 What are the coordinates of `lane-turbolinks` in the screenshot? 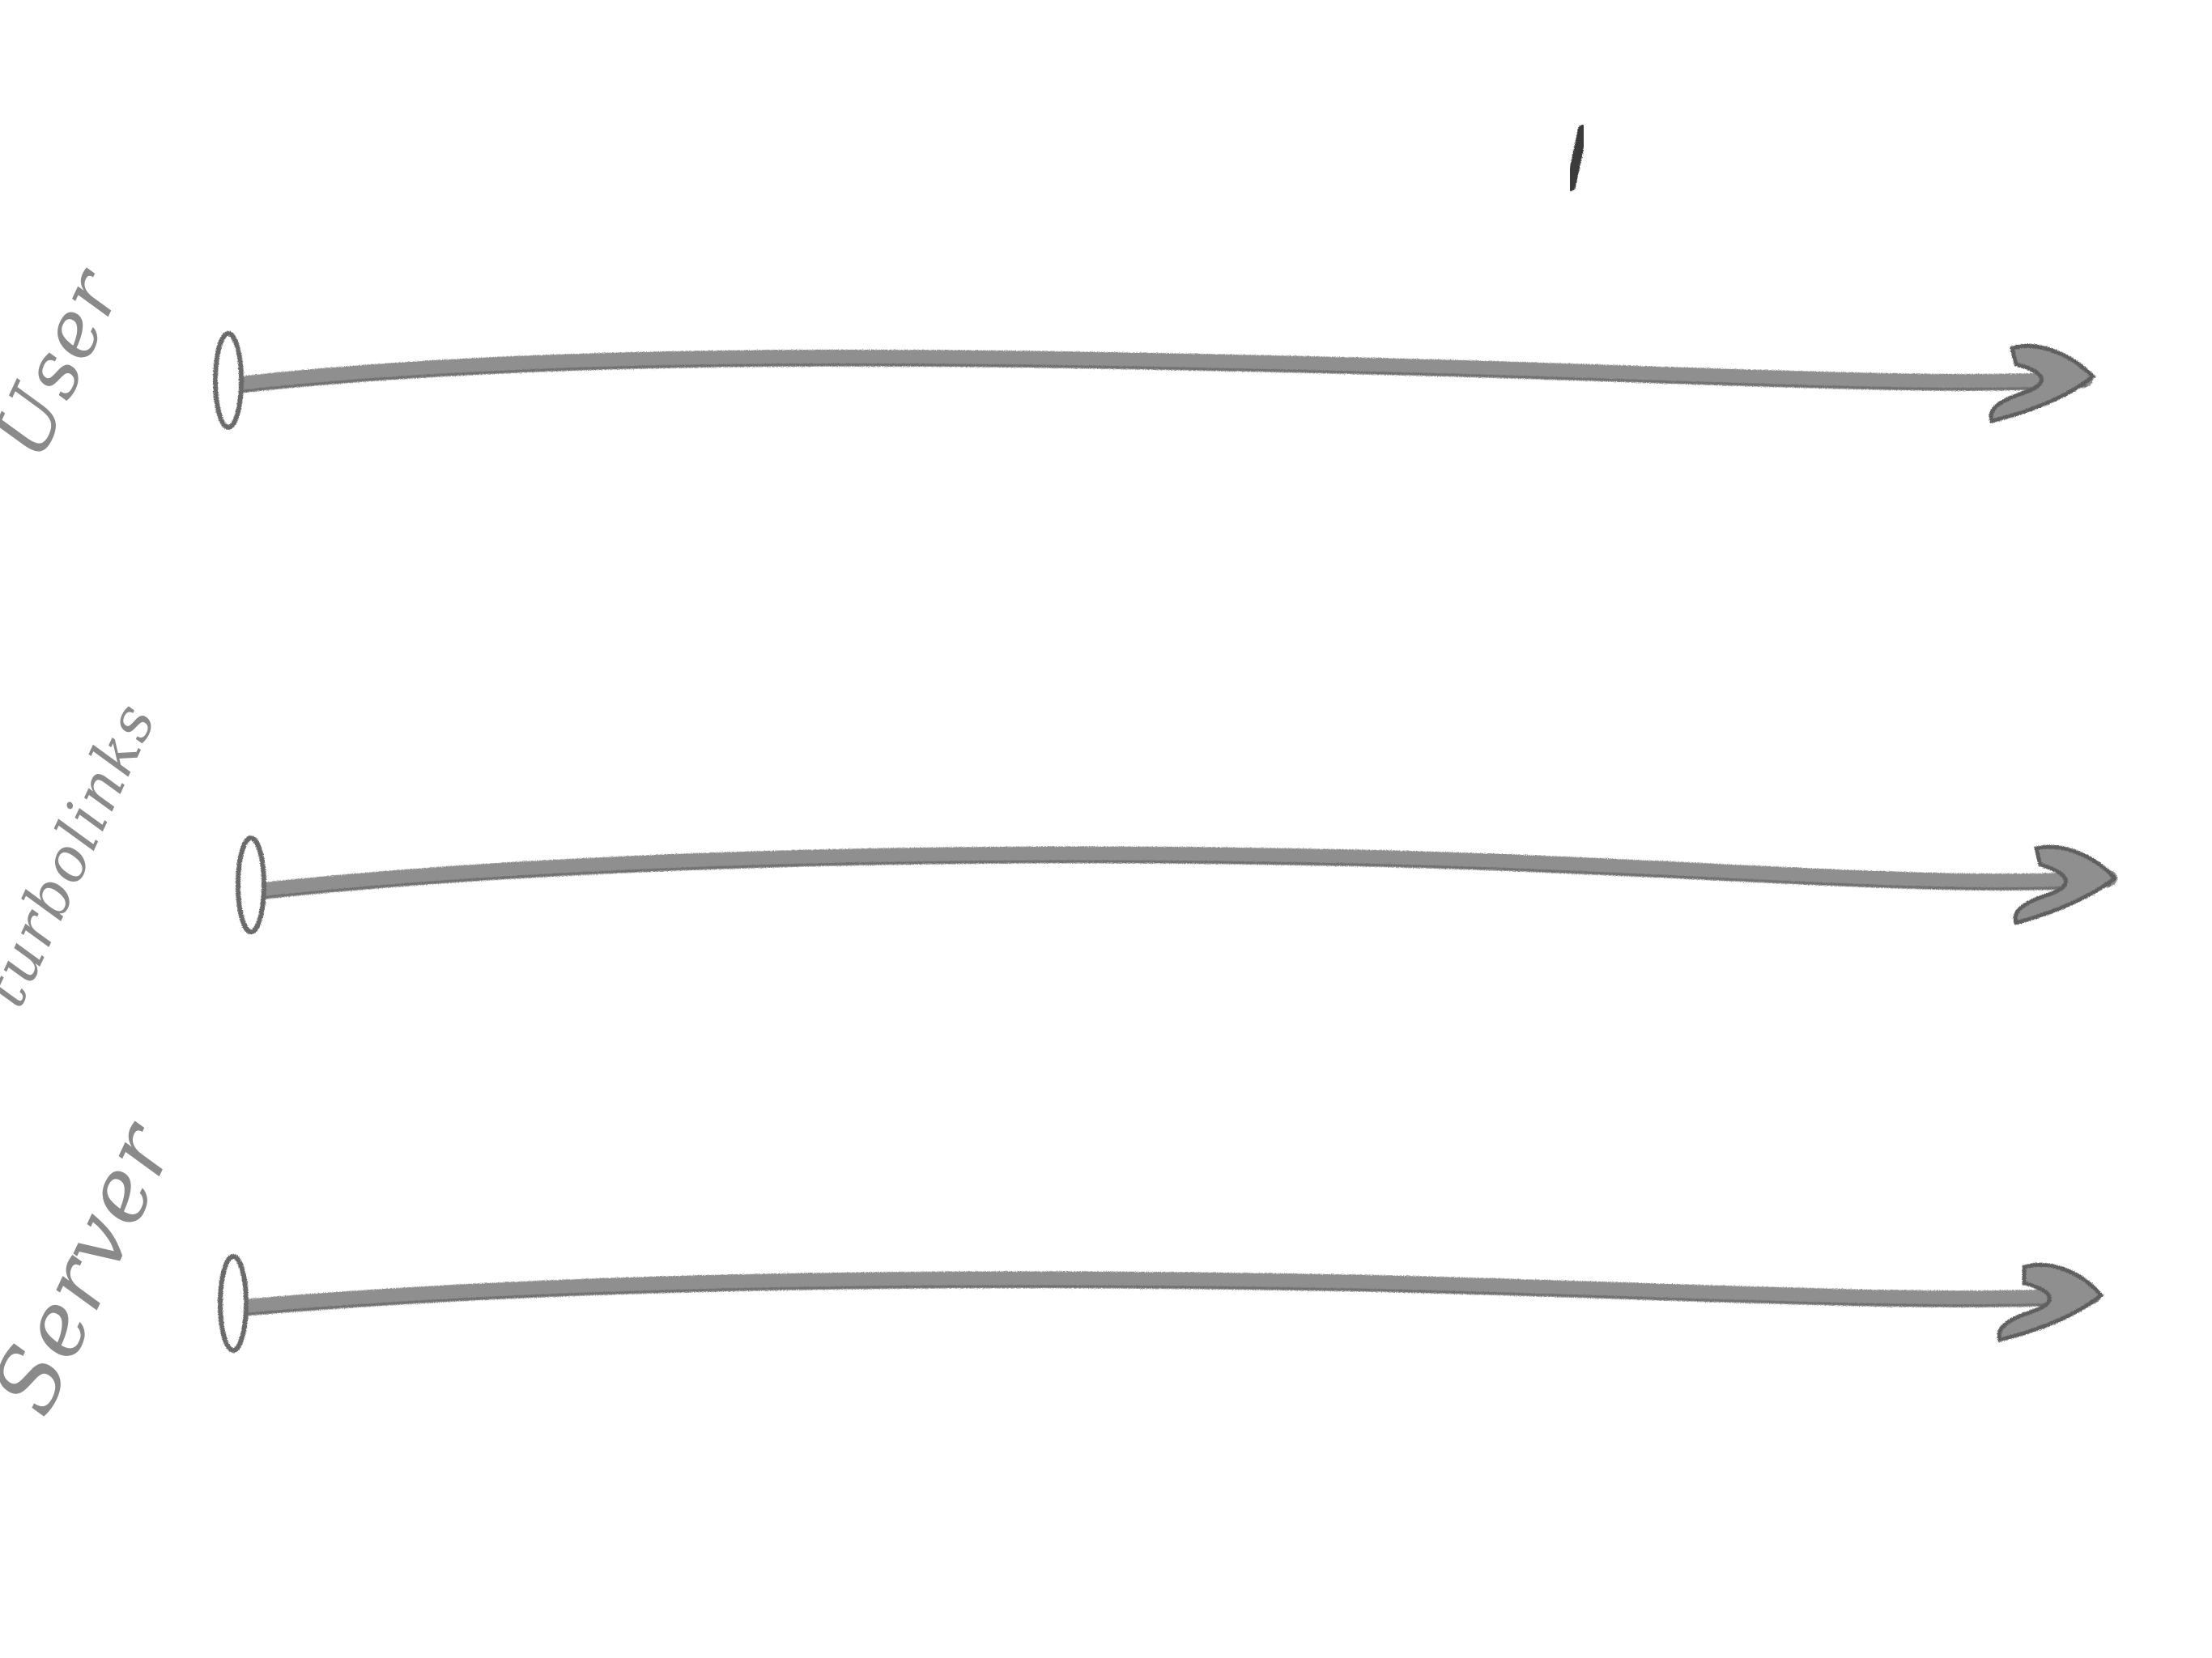 It's located at (1177, 884).